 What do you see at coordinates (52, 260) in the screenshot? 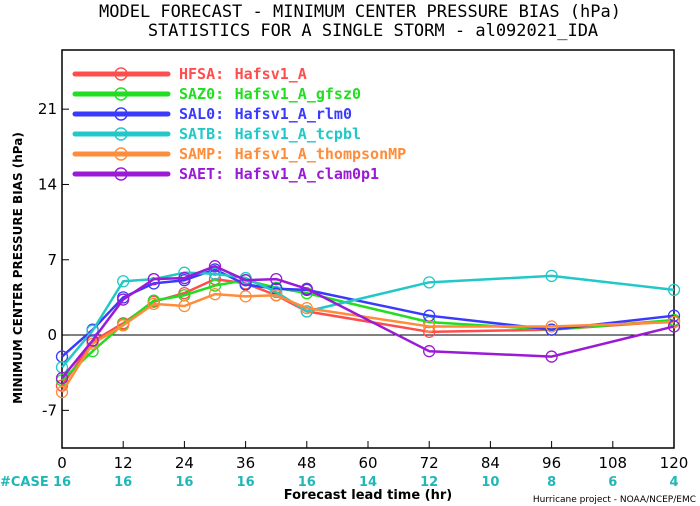
I see `y-tick-label: 7` at bounding box center [52, 260].